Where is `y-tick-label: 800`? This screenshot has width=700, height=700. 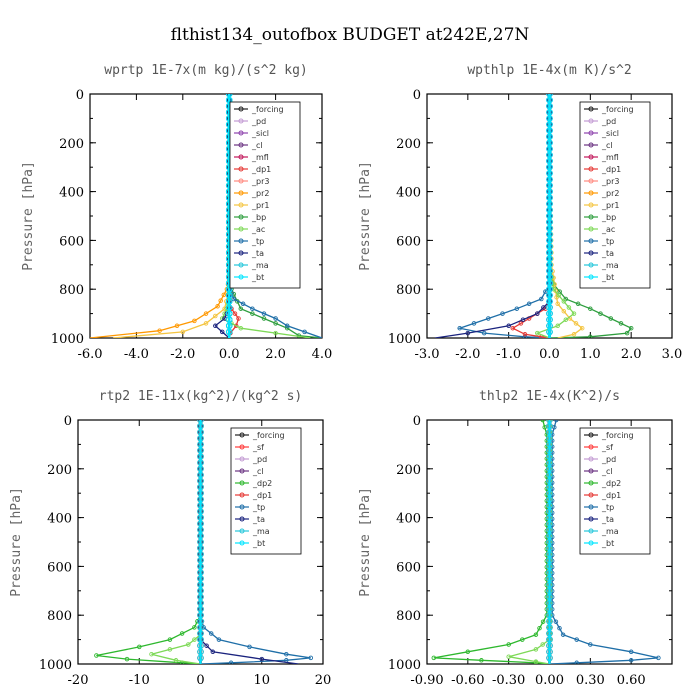 y-tick-label: 800 is located at coordinates (408, 290).